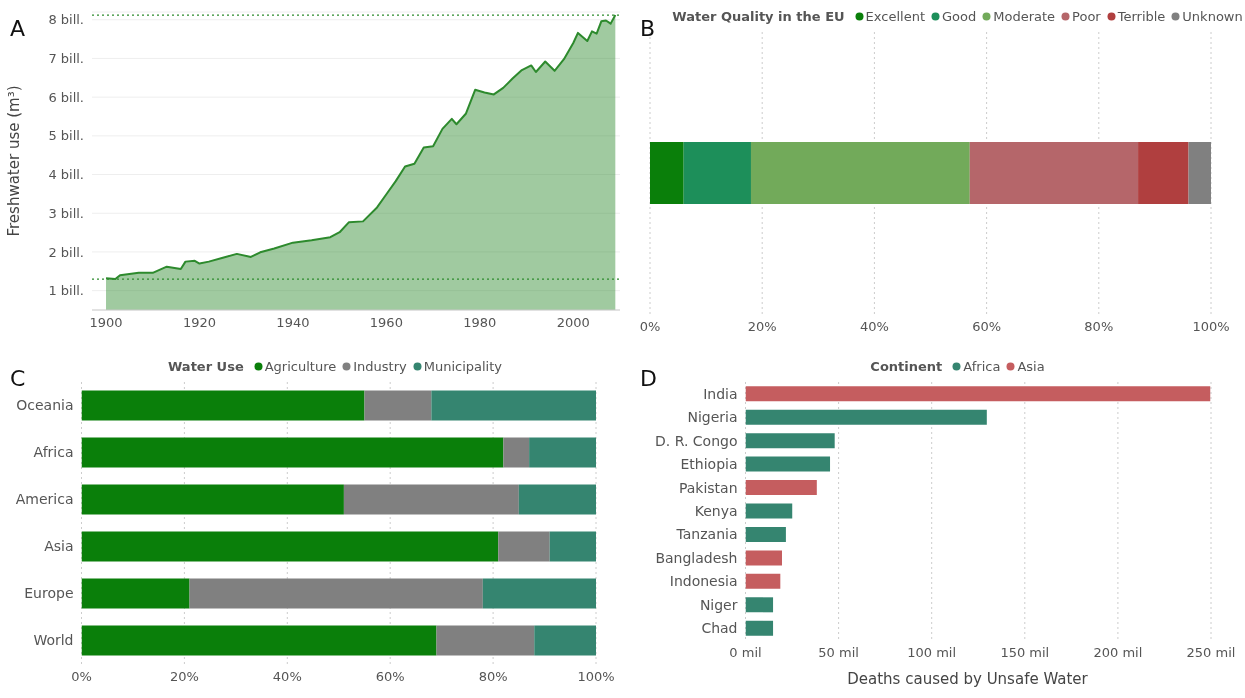 The image size is (1245, 698). I want to click on y-tick-label: Niger, so click(718, 604).